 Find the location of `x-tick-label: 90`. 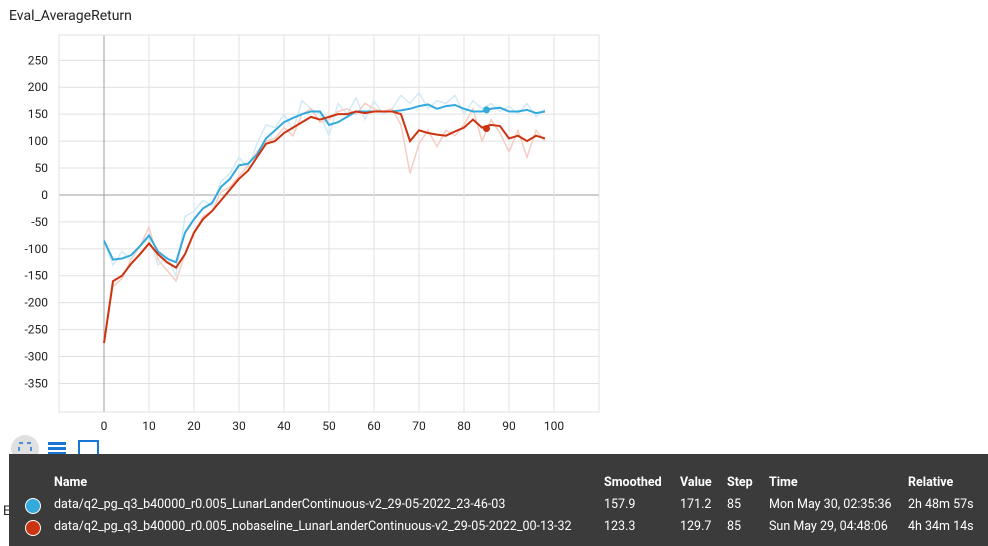

x-tick-label: 90 is located at coordinates (509, 426).